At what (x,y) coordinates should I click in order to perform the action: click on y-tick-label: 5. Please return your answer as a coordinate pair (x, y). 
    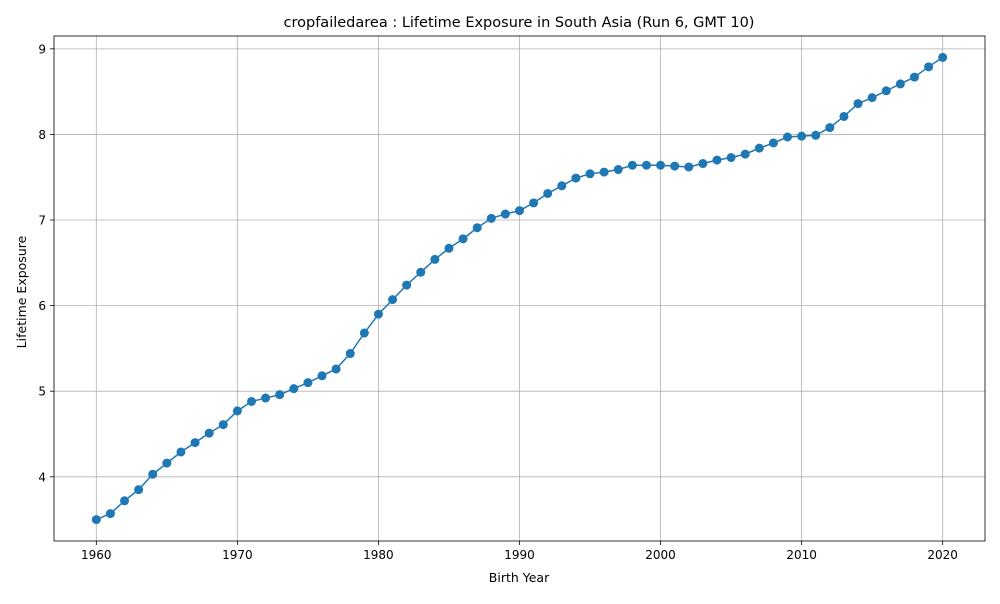
    Looking at the image, I should click on (42, 392).